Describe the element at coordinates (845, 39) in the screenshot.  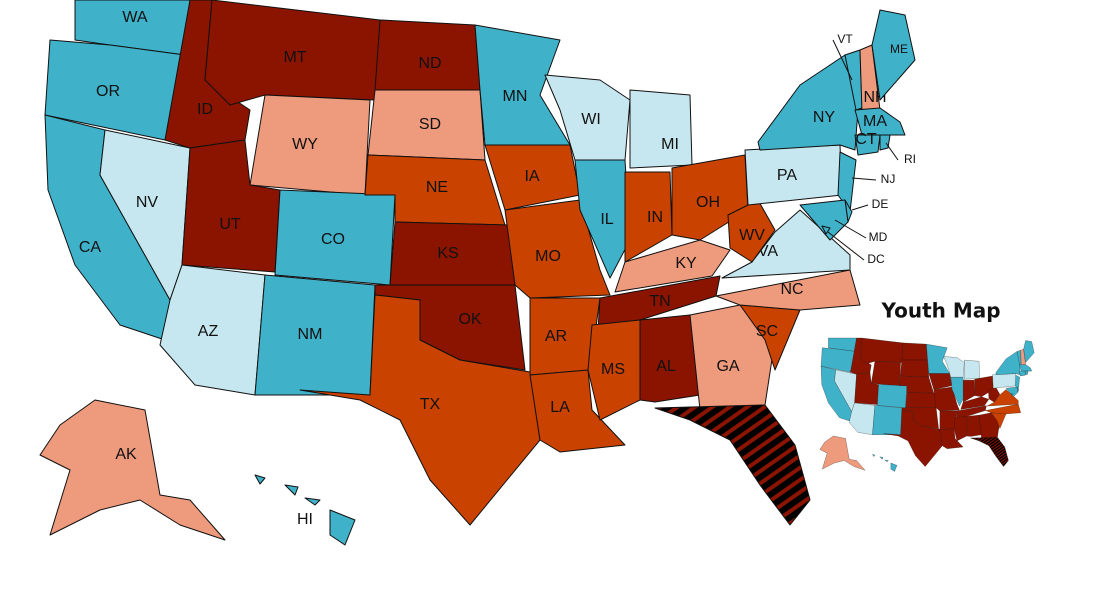
I see `state-label: VT` at that location.